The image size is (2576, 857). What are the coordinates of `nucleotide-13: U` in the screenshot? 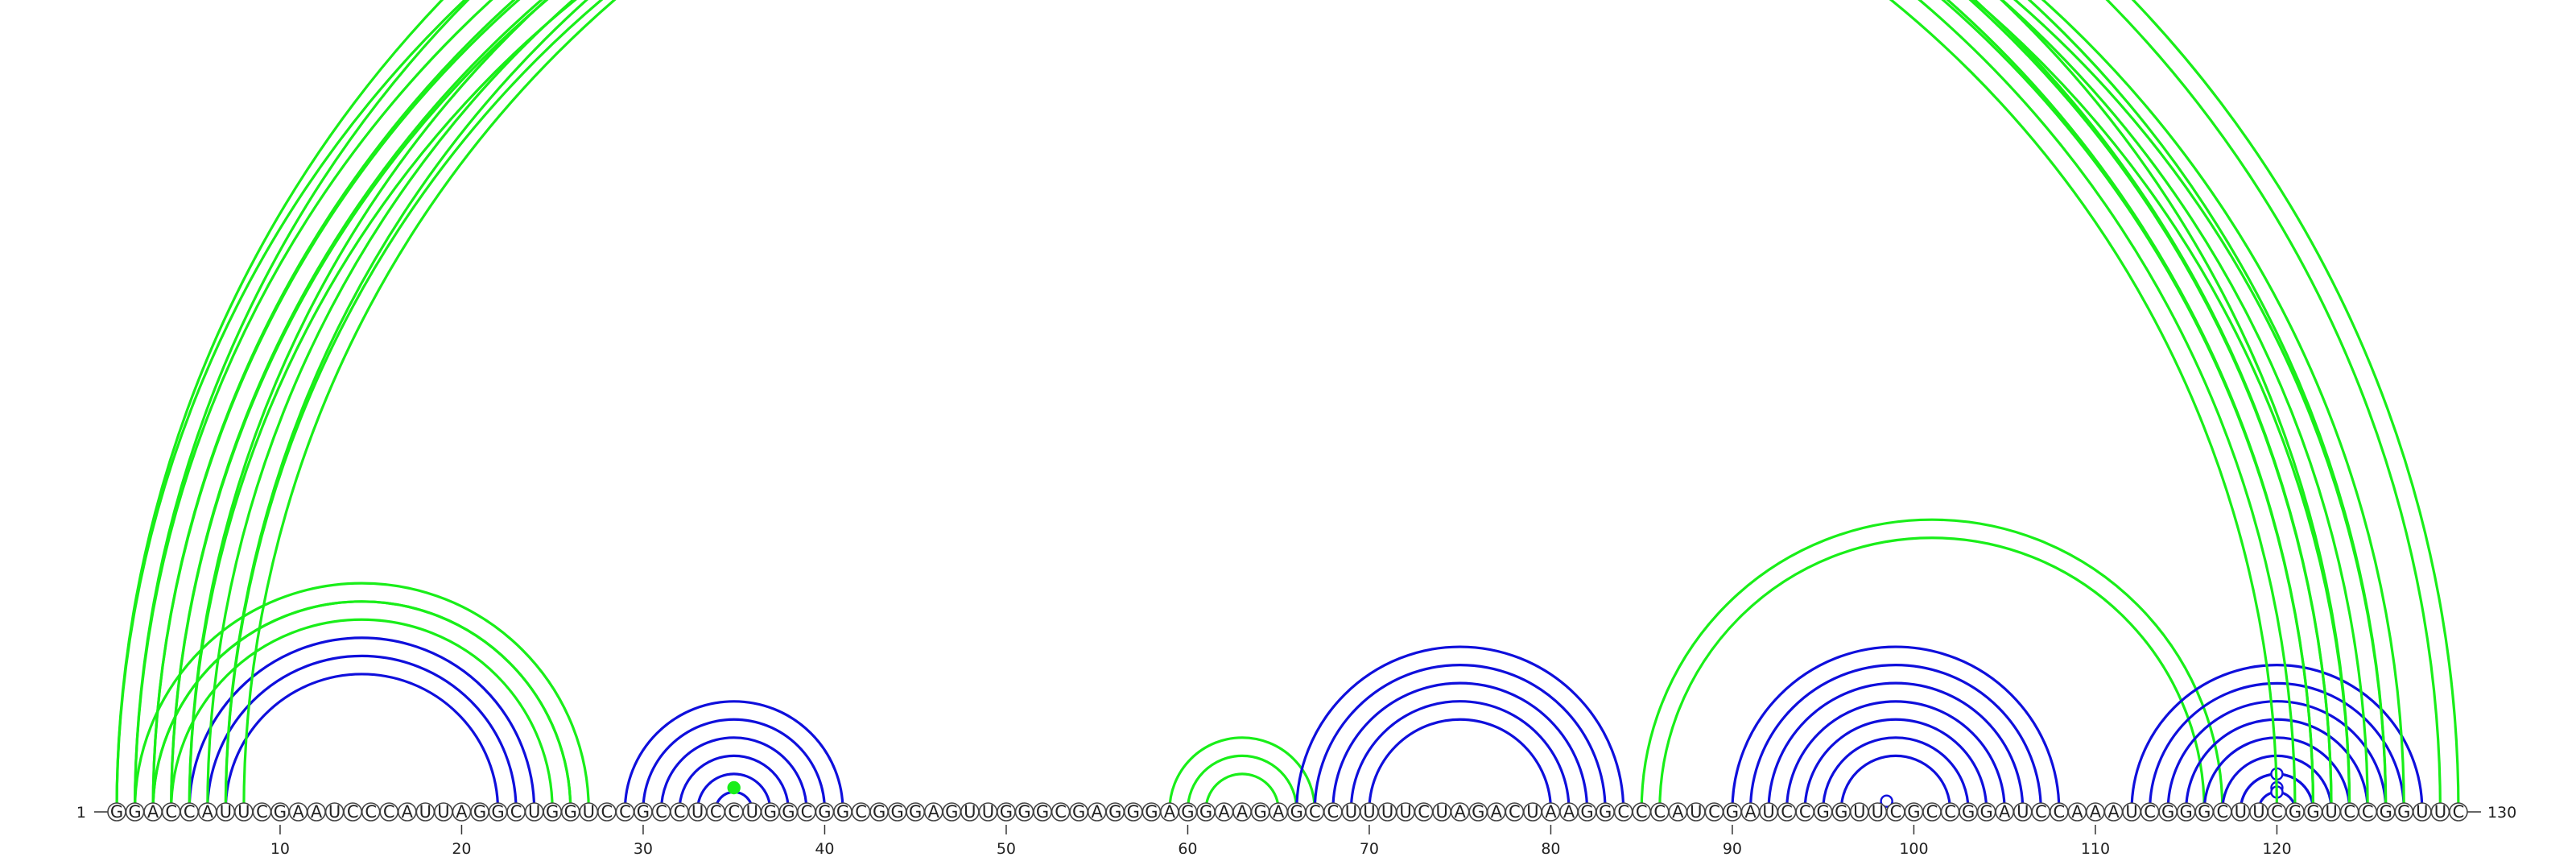 It's located at (334, 812).